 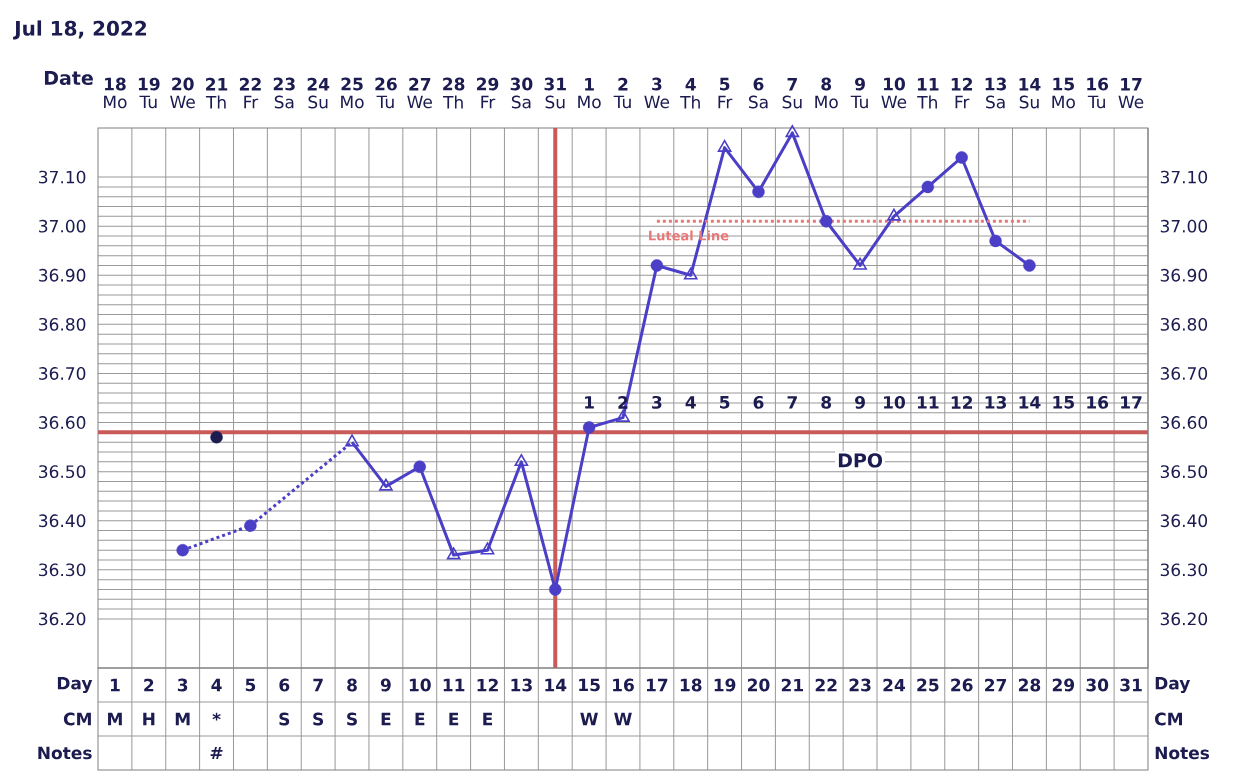 I want to click on y2-tick-label: 36.20, so click(x=1184, y=619).